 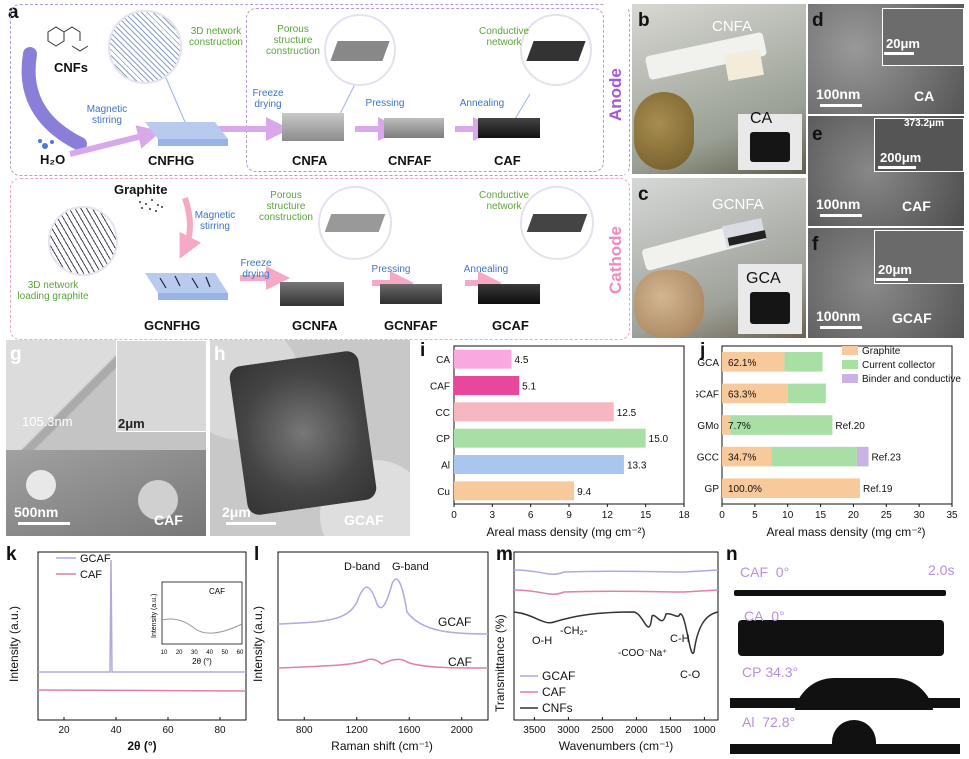 What do you see at coordinates (106, 438) in the screenshot?
I see `panel-g-tem` at bounding box center [106, 438].